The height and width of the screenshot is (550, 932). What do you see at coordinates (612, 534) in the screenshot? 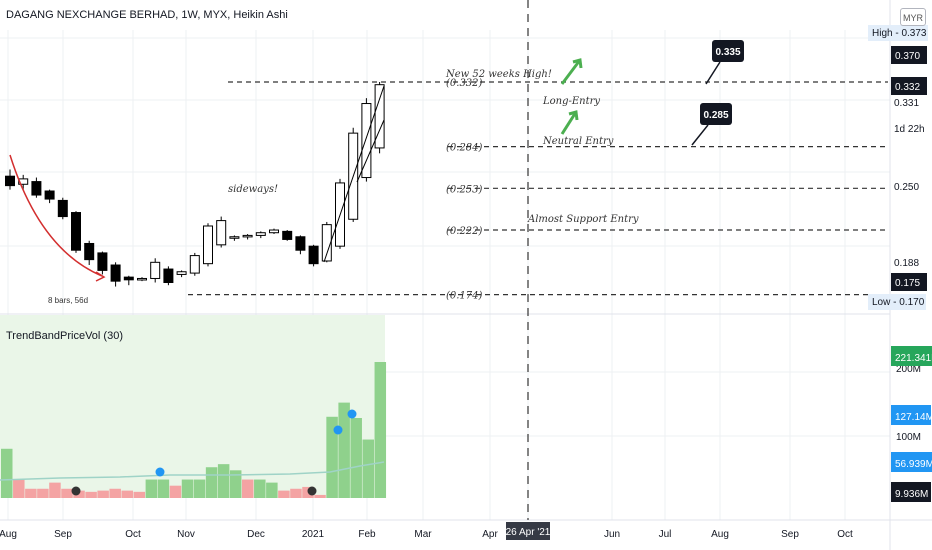
I see `time-tick-label: Jun` at bounding box center [612, 534].